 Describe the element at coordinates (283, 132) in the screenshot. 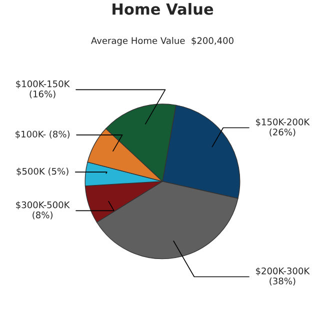

I see `data-label: (26%)` at that location.